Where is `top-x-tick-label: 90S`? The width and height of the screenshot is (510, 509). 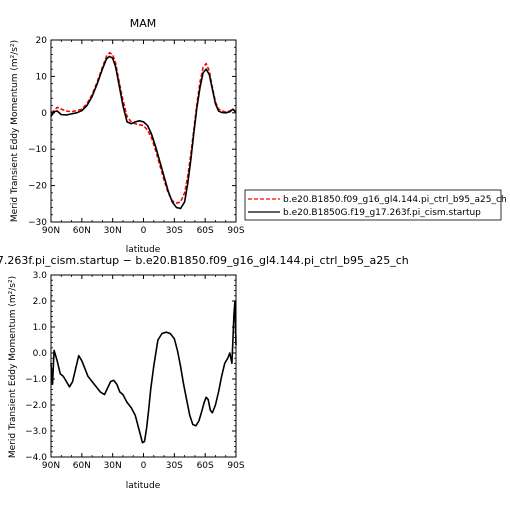
top-x-tick-label: 90S is located at coordinates (235, 231).